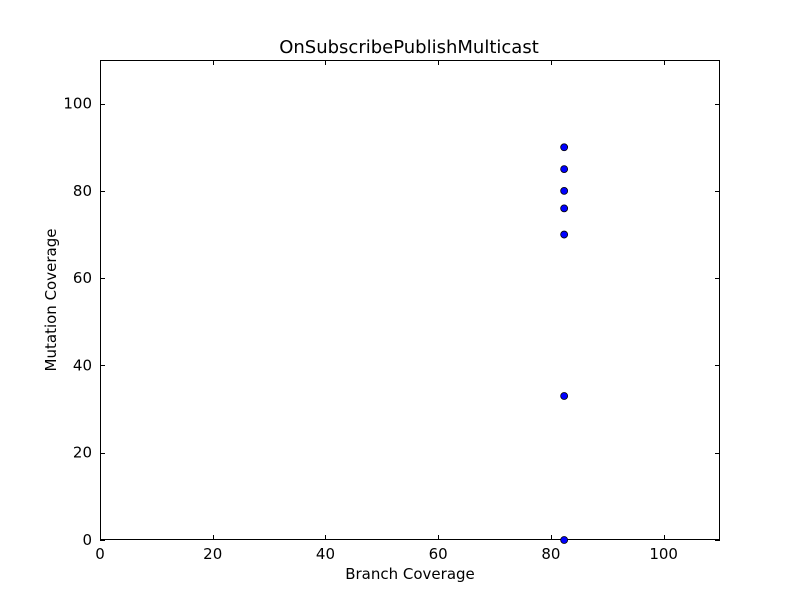 This screenshot has width=800, height=600. Describe the element at coordinates (212, 554) in the screenshot. I see `x-tick-label: 20` at that location.